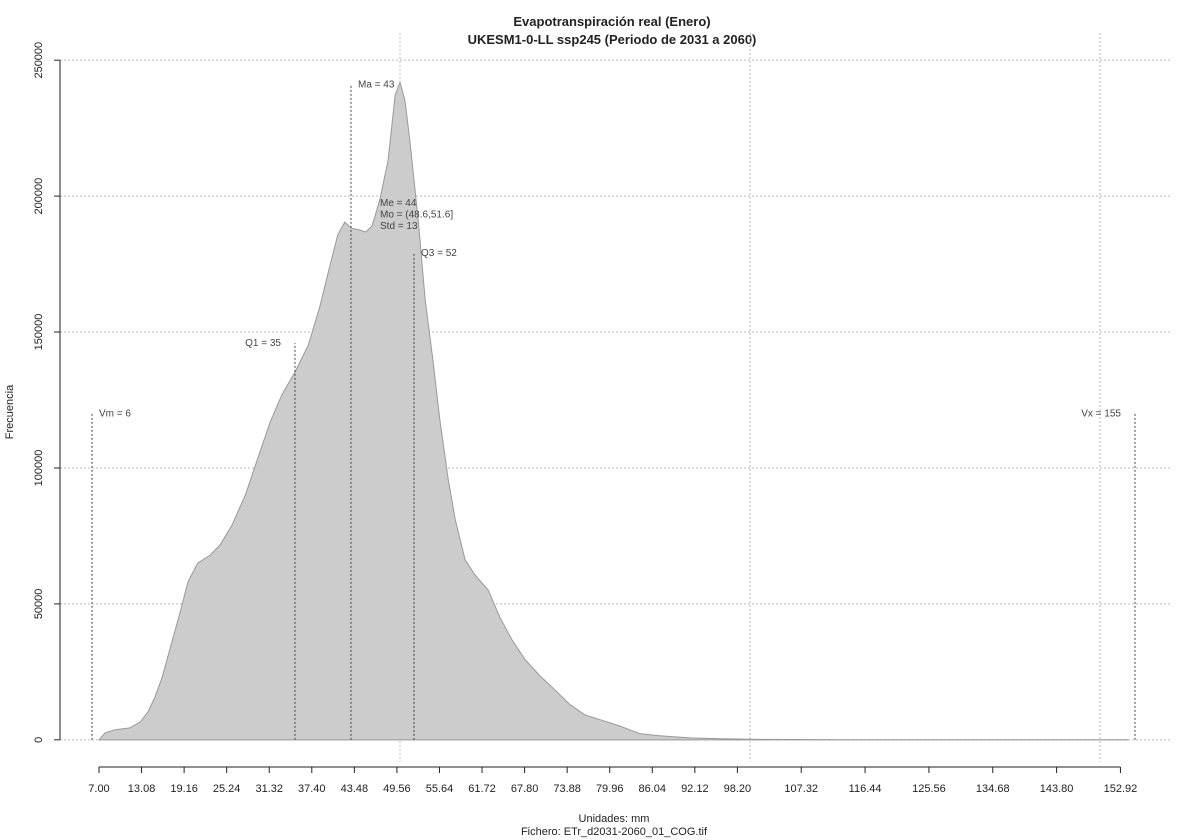 The image size is (1200, 840). I want to click on marker-label: Vm = 6, so click(115, 414).